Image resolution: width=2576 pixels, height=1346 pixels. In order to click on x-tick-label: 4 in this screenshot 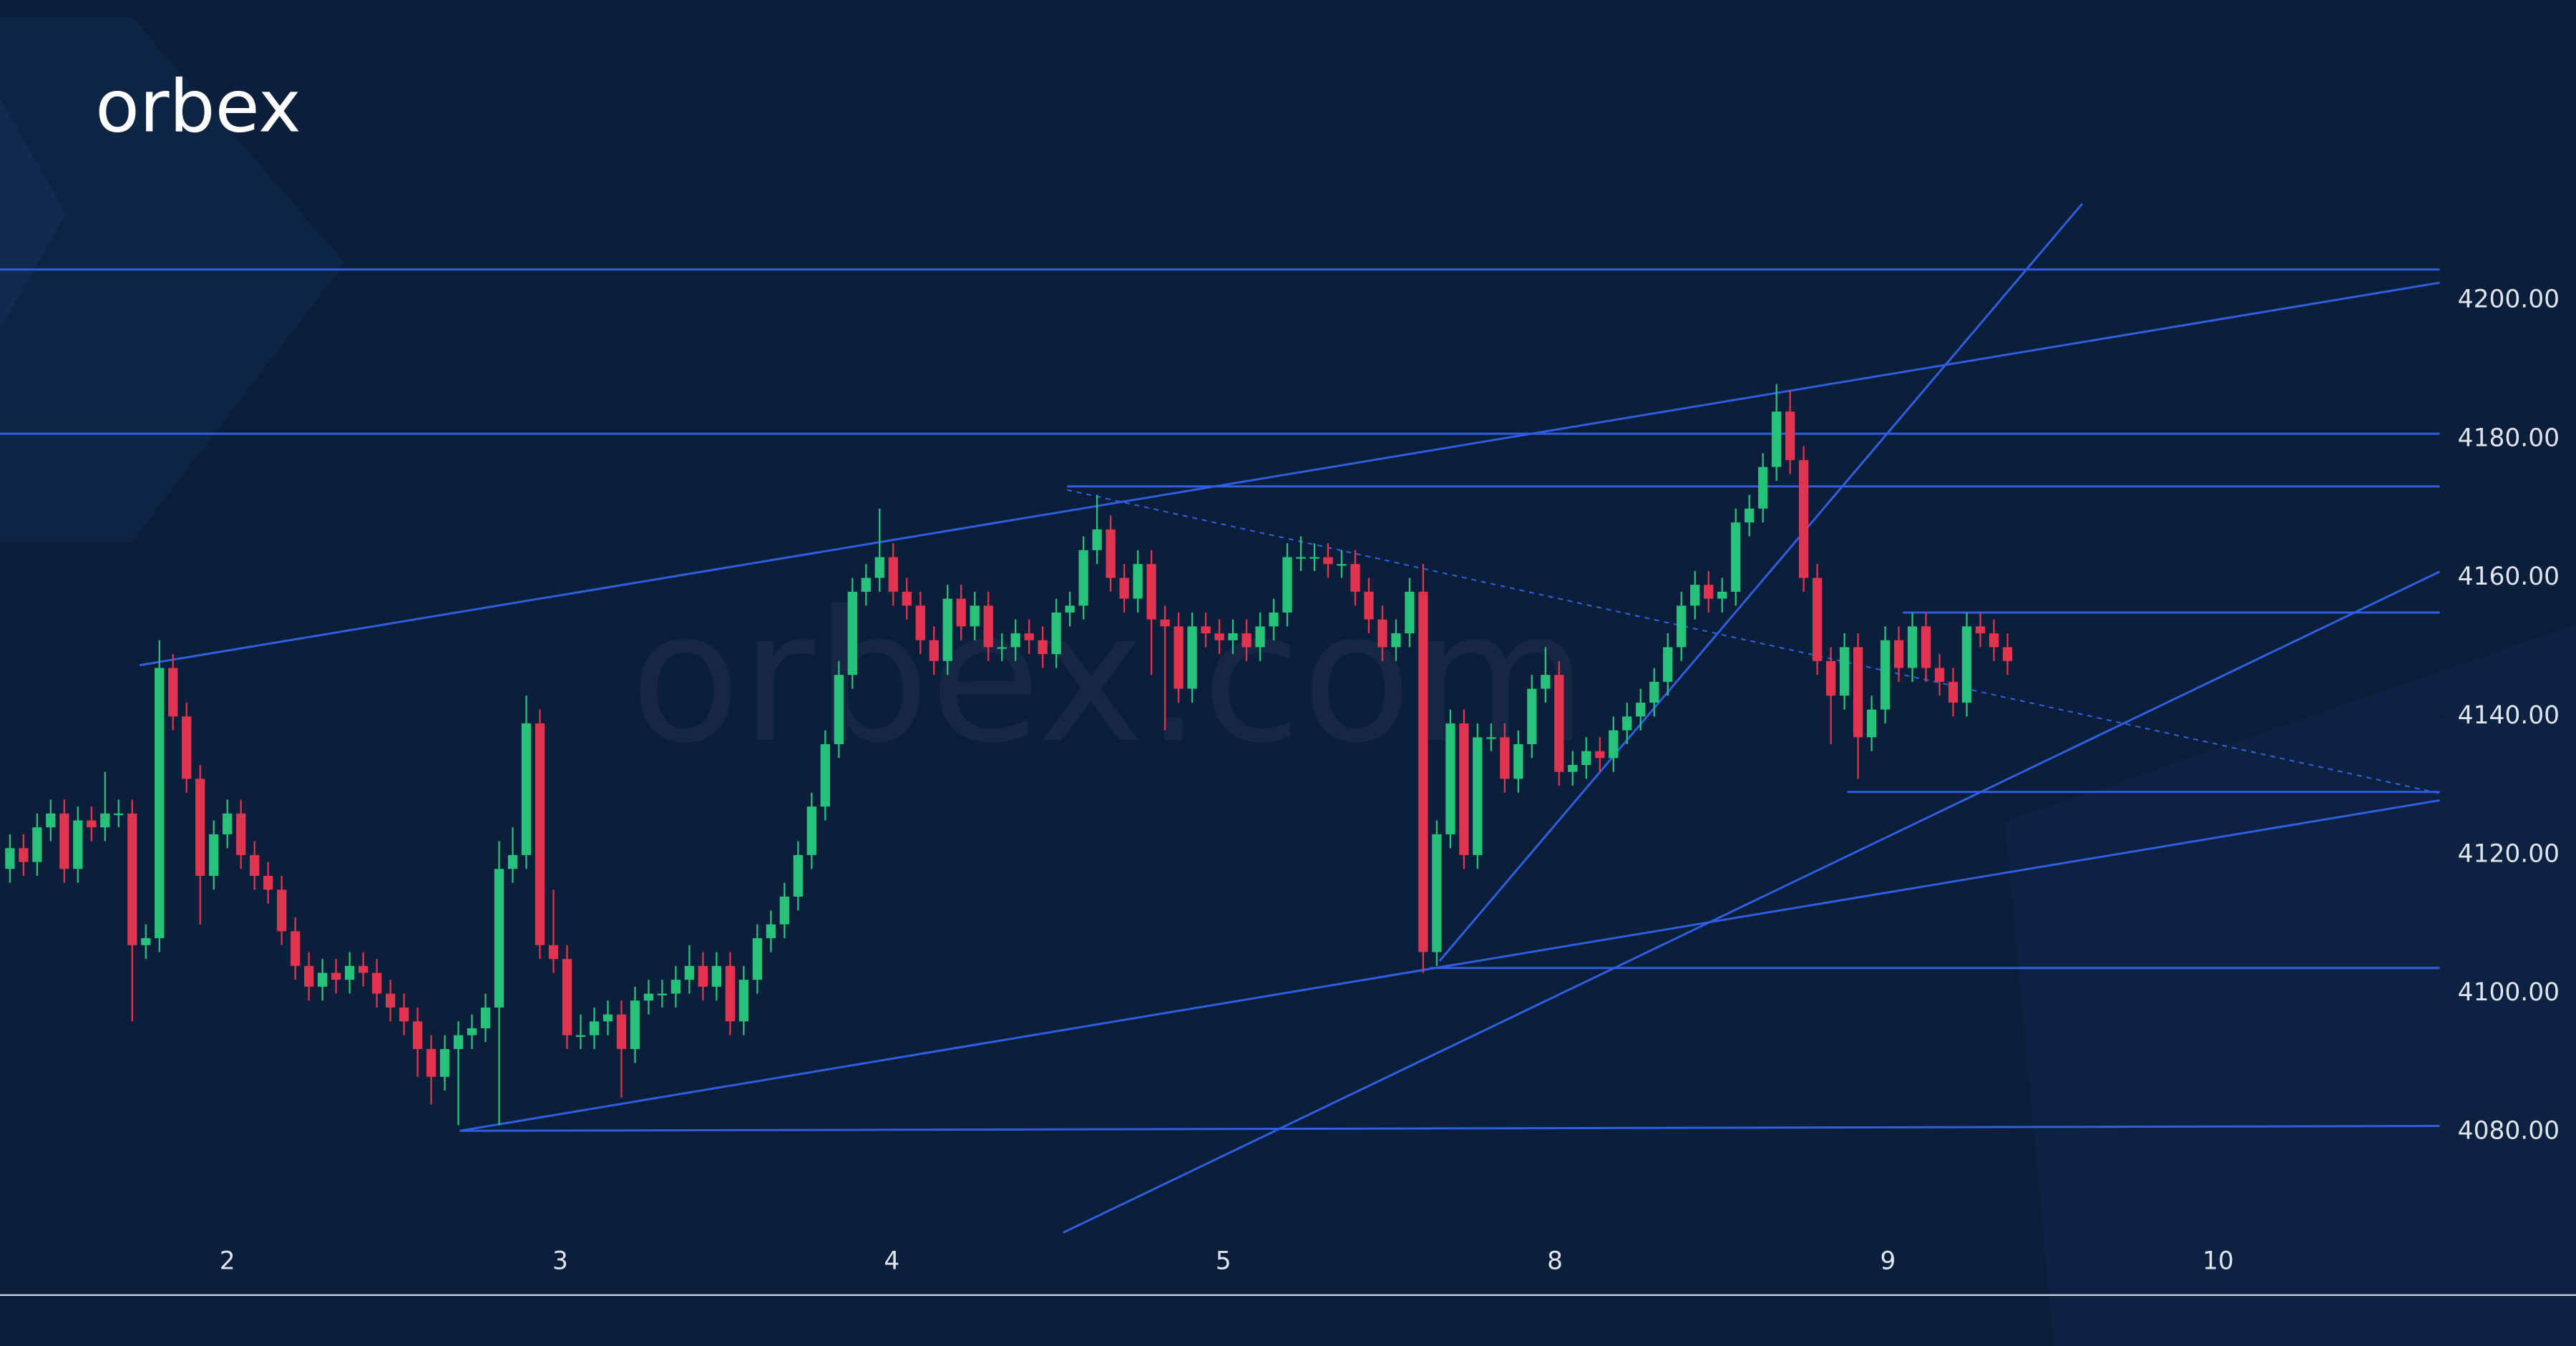, I will do `click(891, 1261)`.